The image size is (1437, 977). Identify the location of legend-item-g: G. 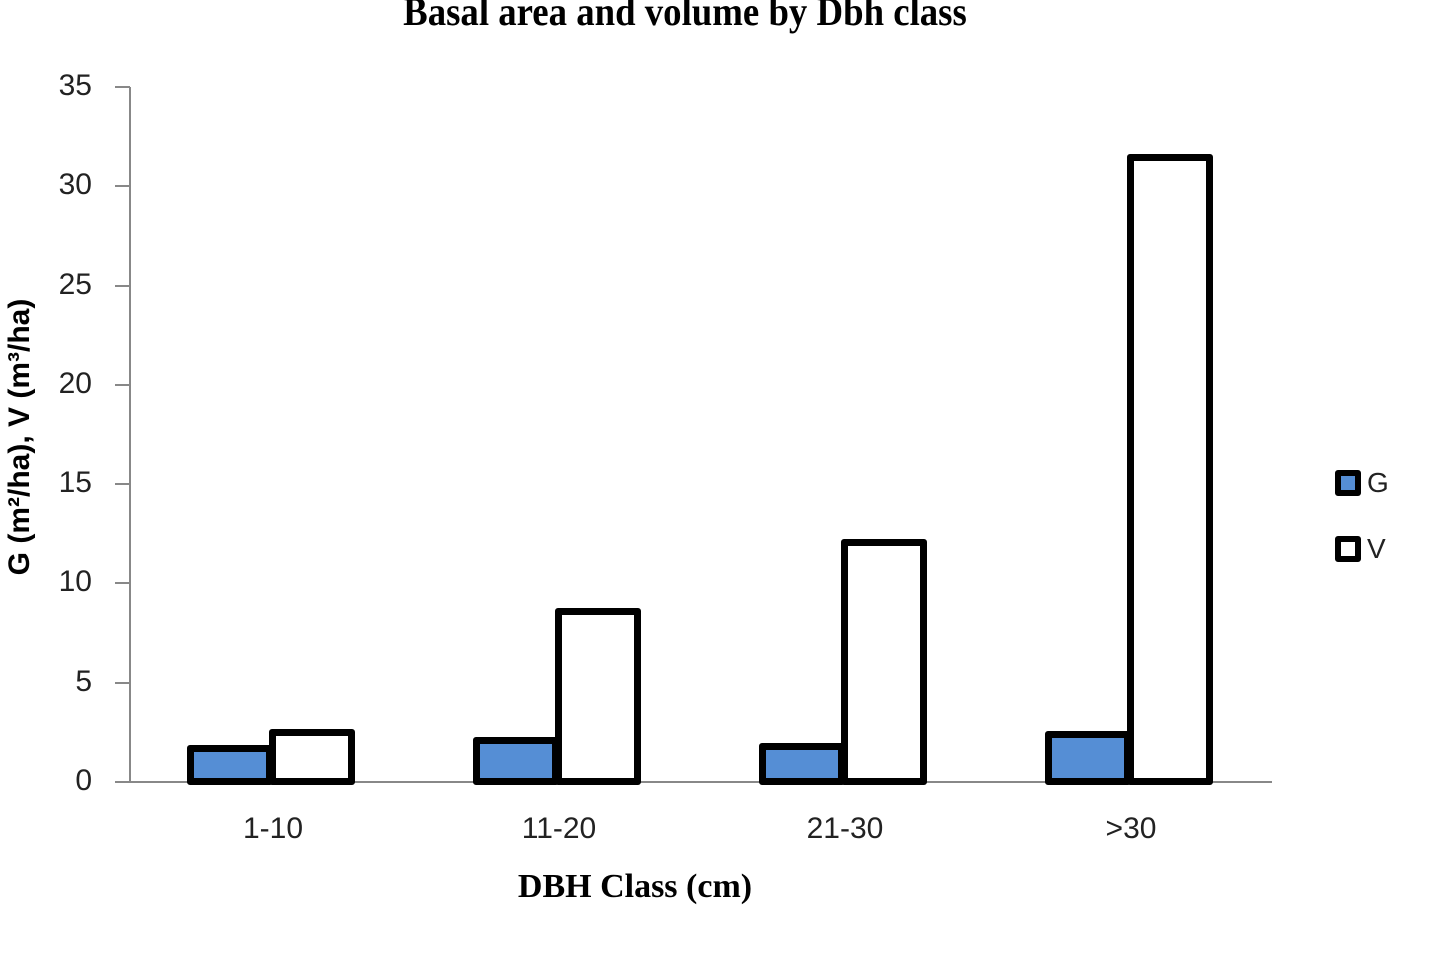
(1362, 483).